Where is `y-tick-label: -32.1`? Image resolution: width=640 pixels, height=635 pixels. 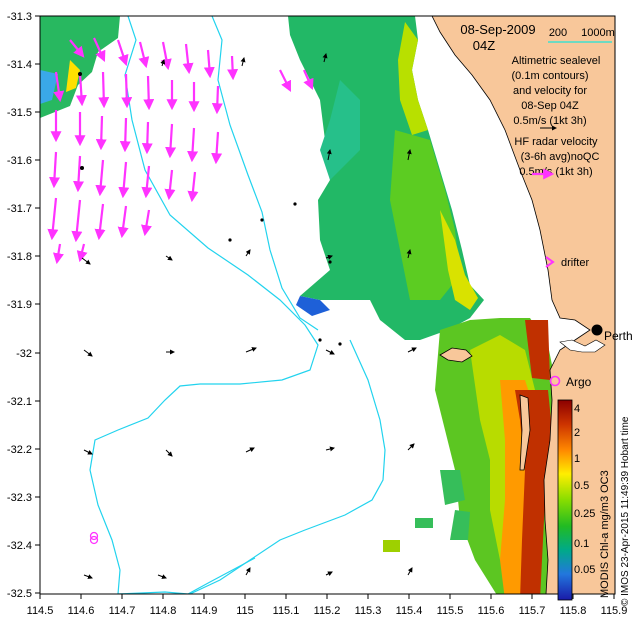
y-tick-label: -32.1 is located at coordinates (19, 402).